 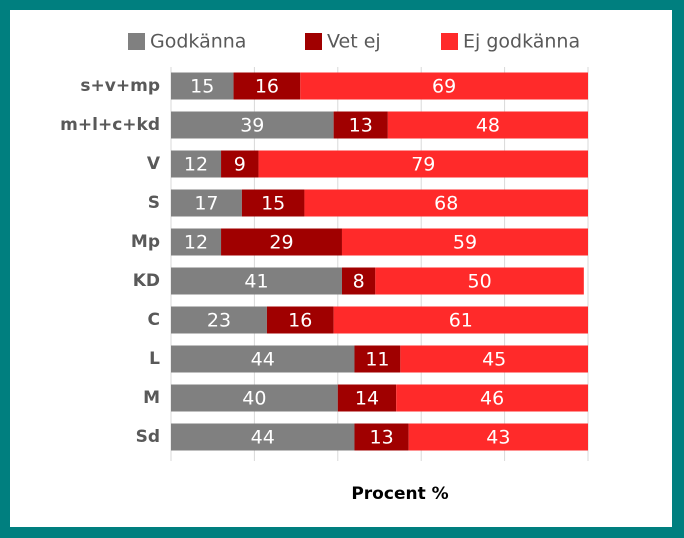 I want to click on y-tick-label: Sd, so click(x=148, y=437).